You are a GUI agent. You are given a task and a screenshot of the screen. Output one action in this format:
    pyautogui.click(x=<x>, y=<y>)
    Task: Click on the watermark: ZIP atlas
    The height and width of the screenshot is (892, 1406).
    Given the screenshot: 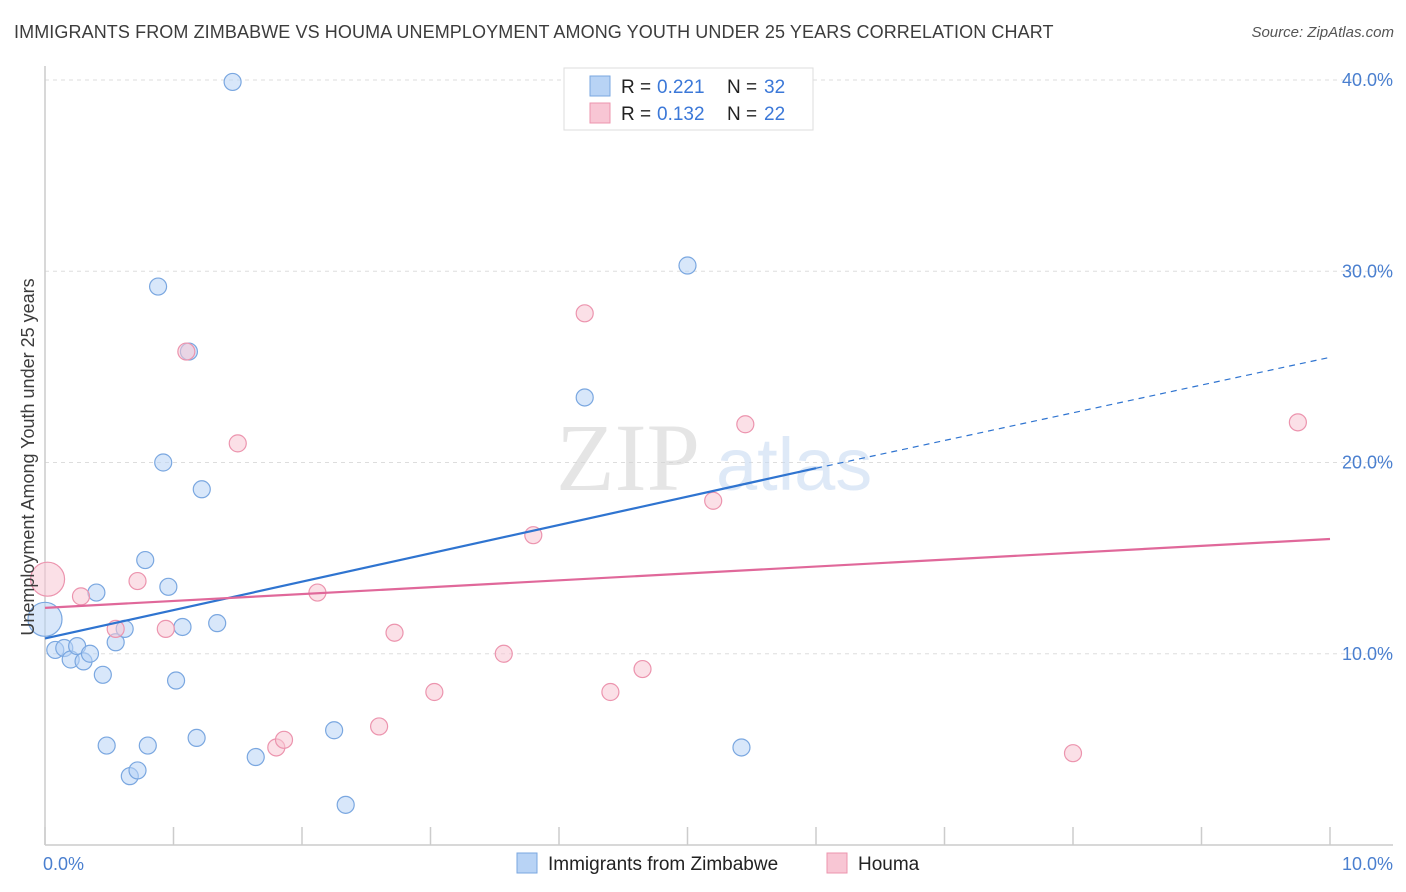 What is the action you would take?
    pyautogui.click(x=714, y=457)
    